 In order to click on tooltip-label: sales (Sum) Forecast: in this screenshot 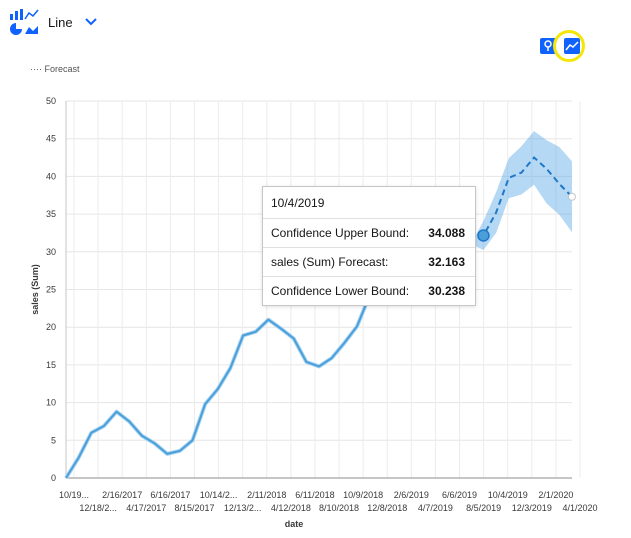, I will do `click(330, 262)`.